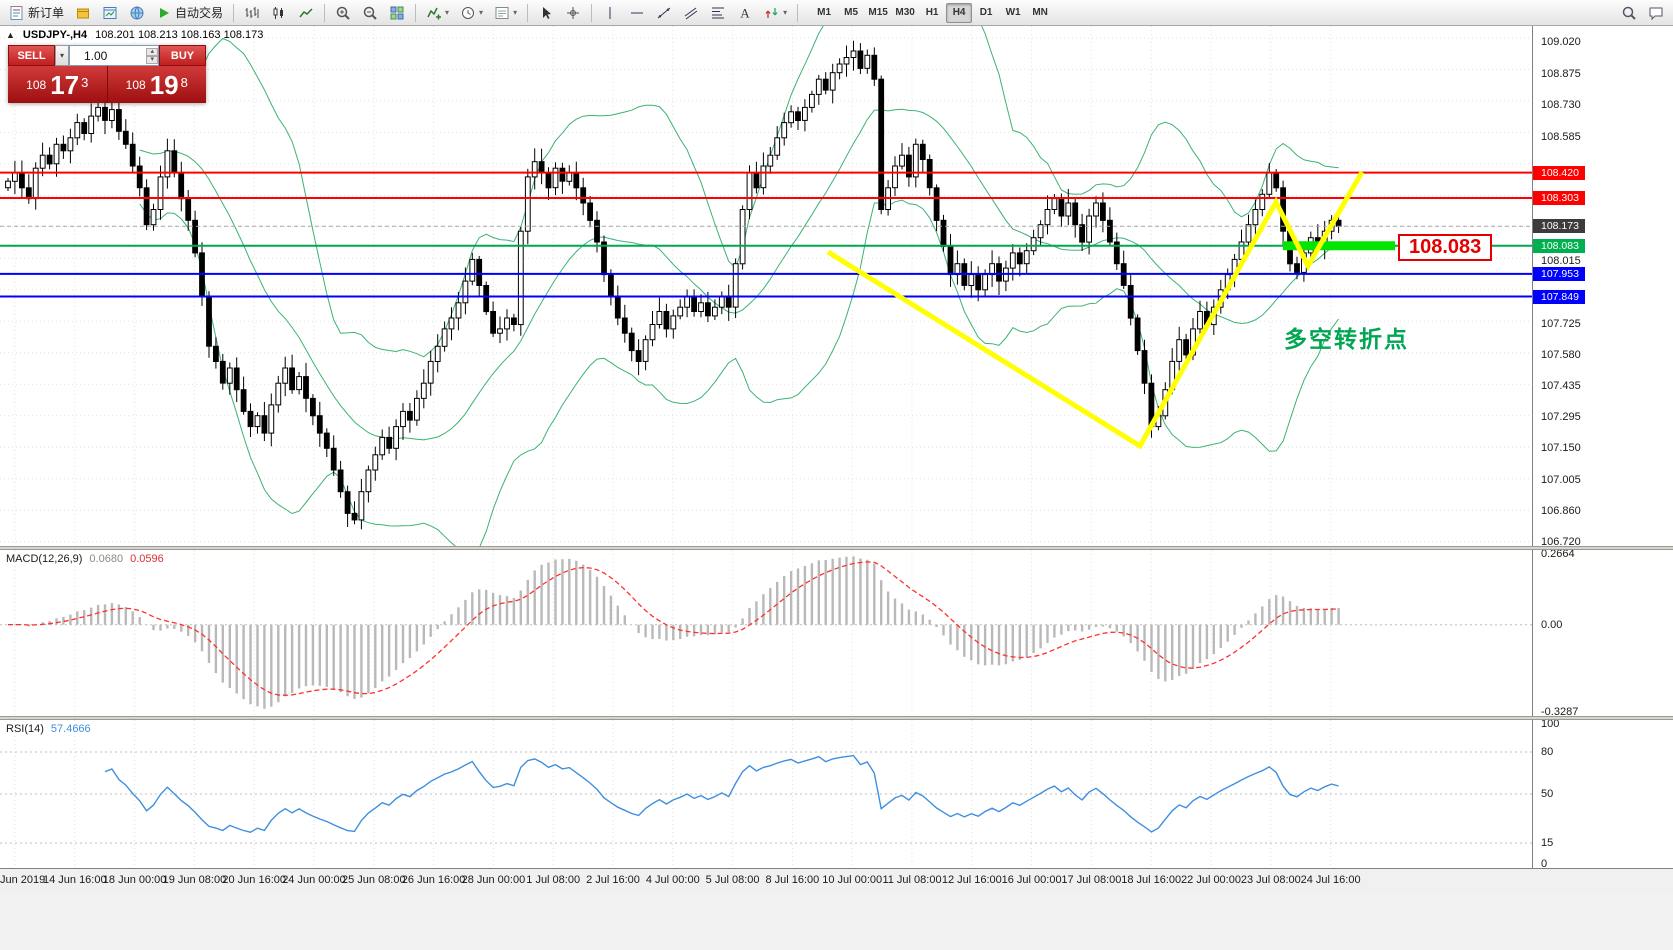 The image size is (1673, 950). I want to click on rsi-label: RSI(14), so click(25, 729).